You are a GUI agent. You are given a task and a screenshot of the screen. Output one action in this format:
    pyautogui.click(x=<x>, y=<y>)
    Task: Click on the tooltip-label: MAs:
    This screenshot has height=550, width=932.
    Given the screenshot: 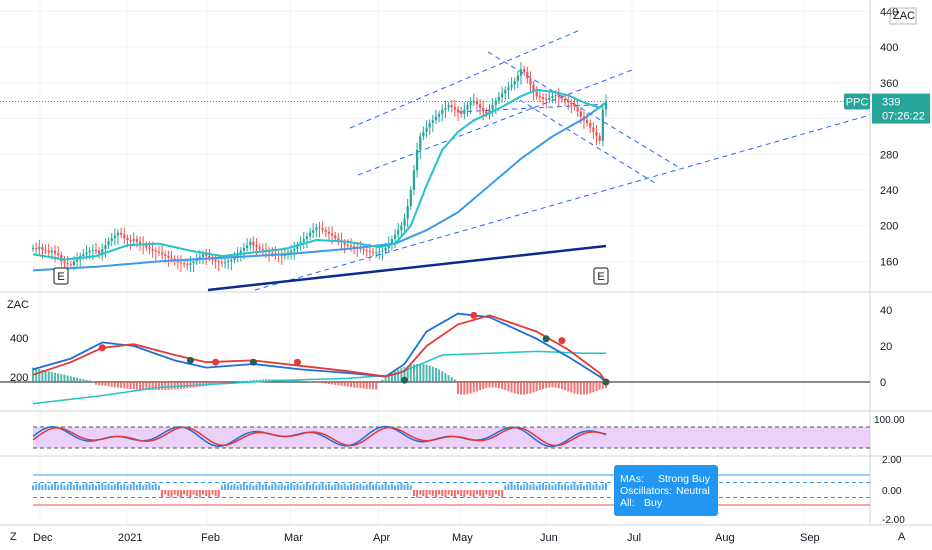 What is the action you would take?
    pyautogui.click(x=632, y=479)
    